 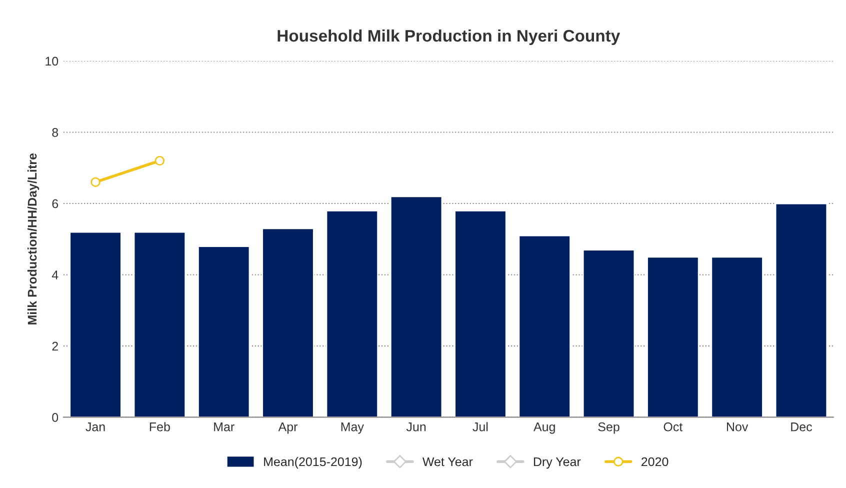 I want to click on y-tick-label: 6, so click(x=55, y=203).